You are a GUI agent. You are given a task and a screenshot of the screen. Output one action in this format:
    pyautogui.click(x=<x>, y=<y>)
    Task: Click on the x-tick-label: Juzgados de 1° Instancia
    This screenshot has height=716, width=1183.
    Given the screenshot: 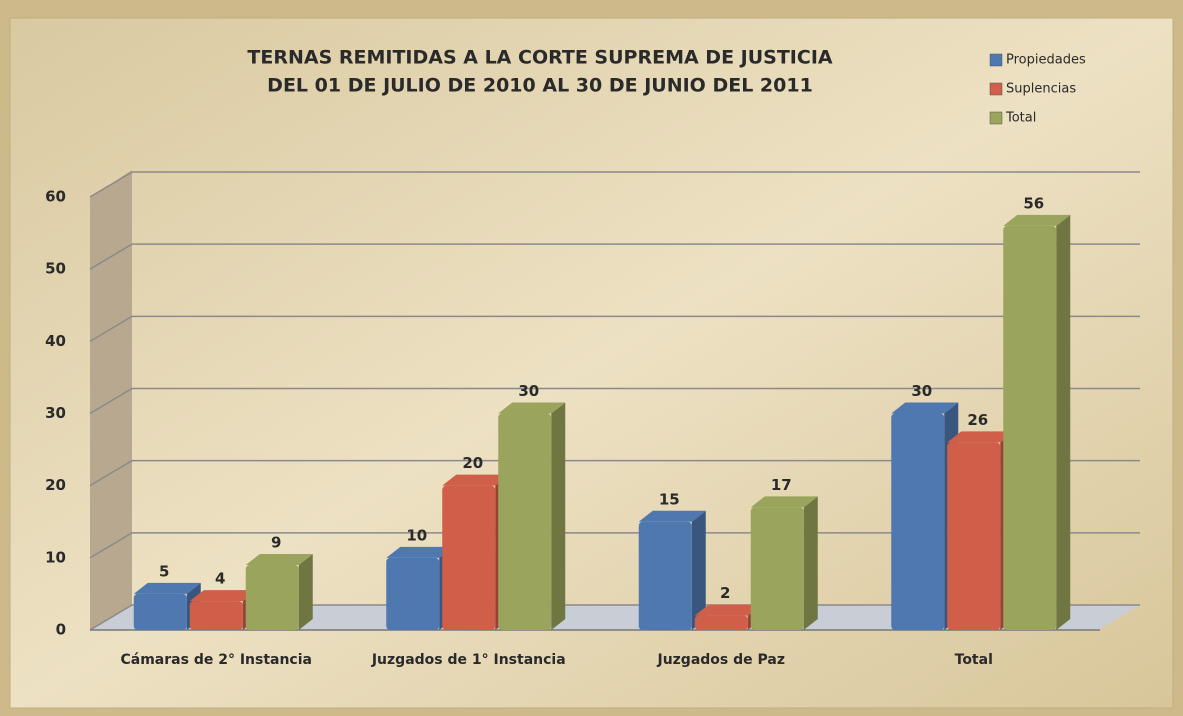 What is the action you would take?
    pyautogui.click(x=468, y=660)
    